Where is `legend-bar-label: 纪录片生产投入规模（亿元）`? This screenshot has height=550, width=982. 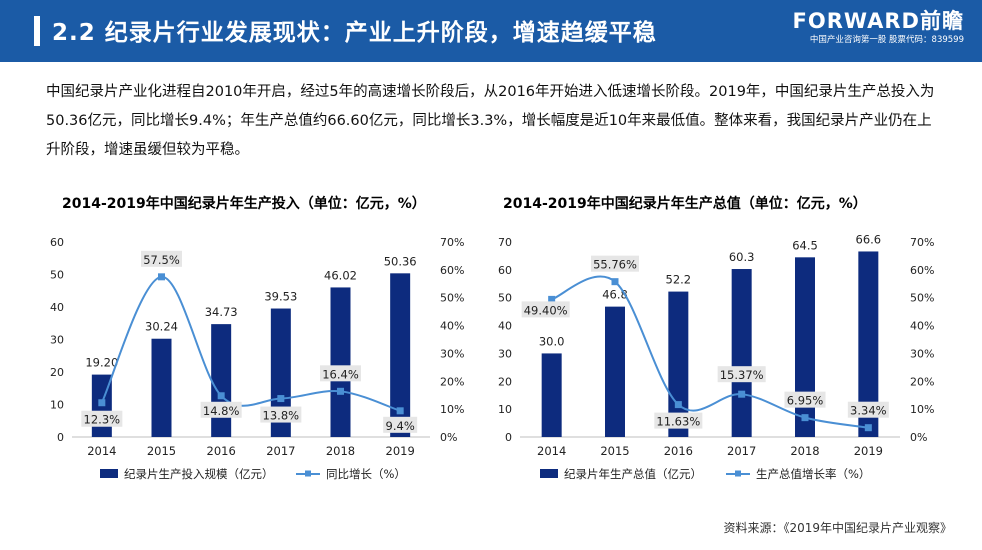 legend-bar-label: 纪录片生产投入规模（亿元） is located at coordinates (199, 474).